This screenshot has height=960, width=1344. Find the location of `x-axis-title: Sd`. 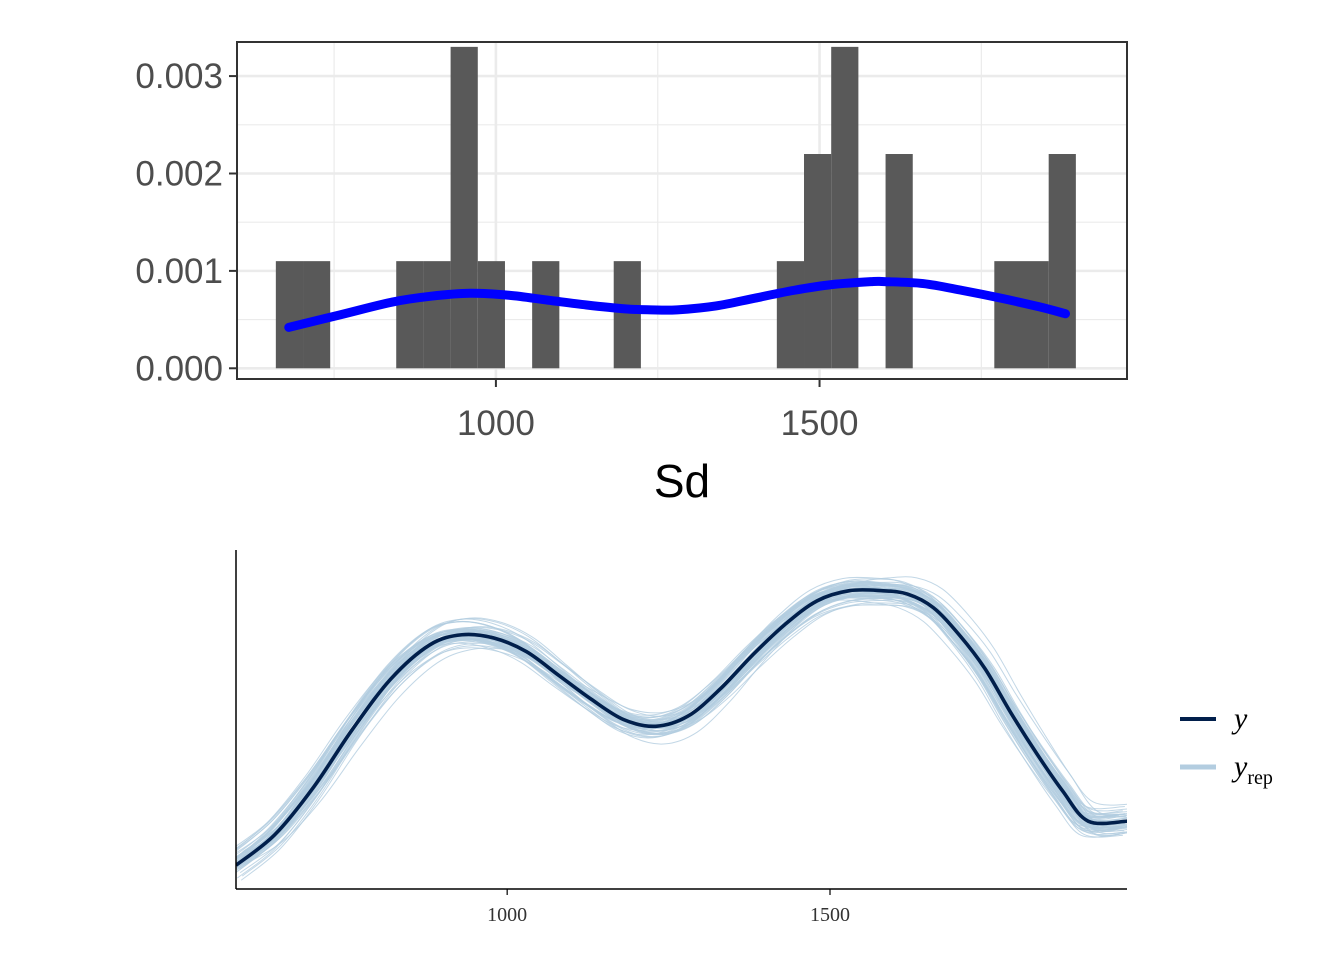

x-axis-title: Sd is located at coordinates (682, 481).